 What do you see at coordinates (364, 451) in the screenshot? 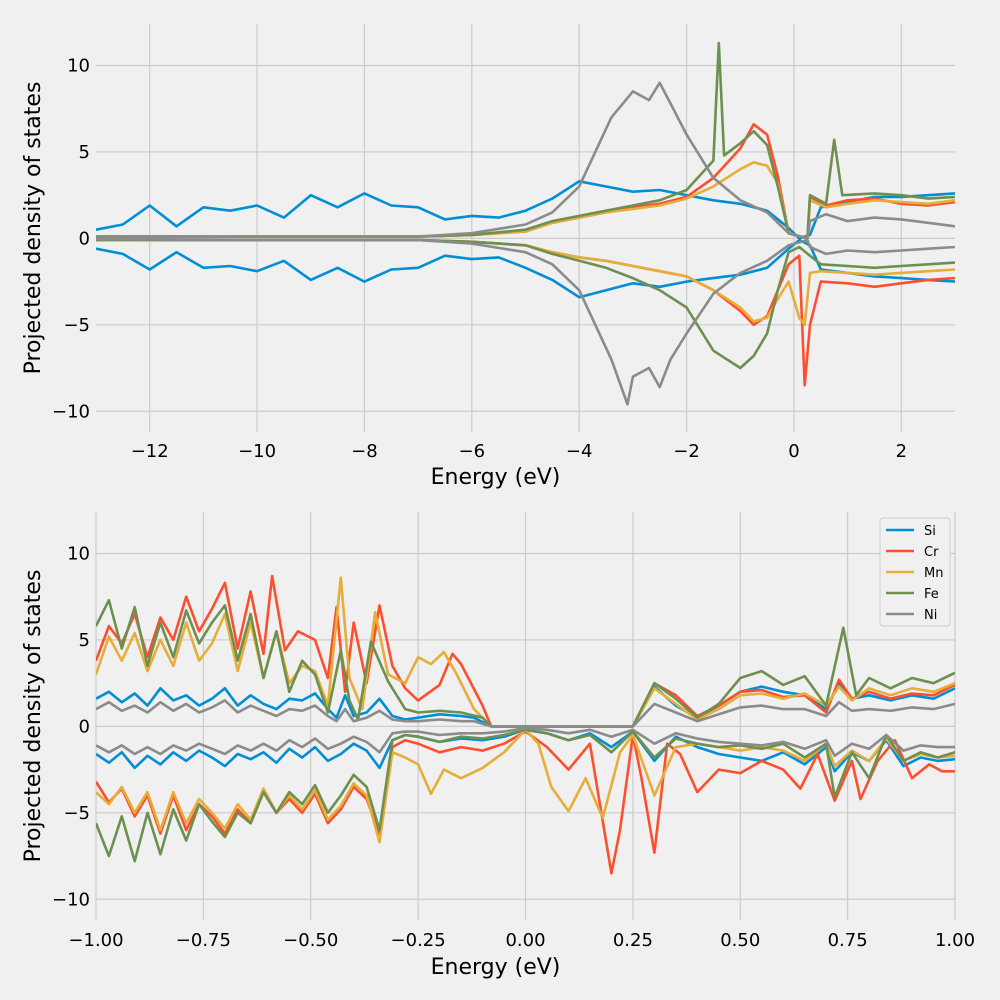
I see `x-tick-label: −8` at bounding box center [364, 451].